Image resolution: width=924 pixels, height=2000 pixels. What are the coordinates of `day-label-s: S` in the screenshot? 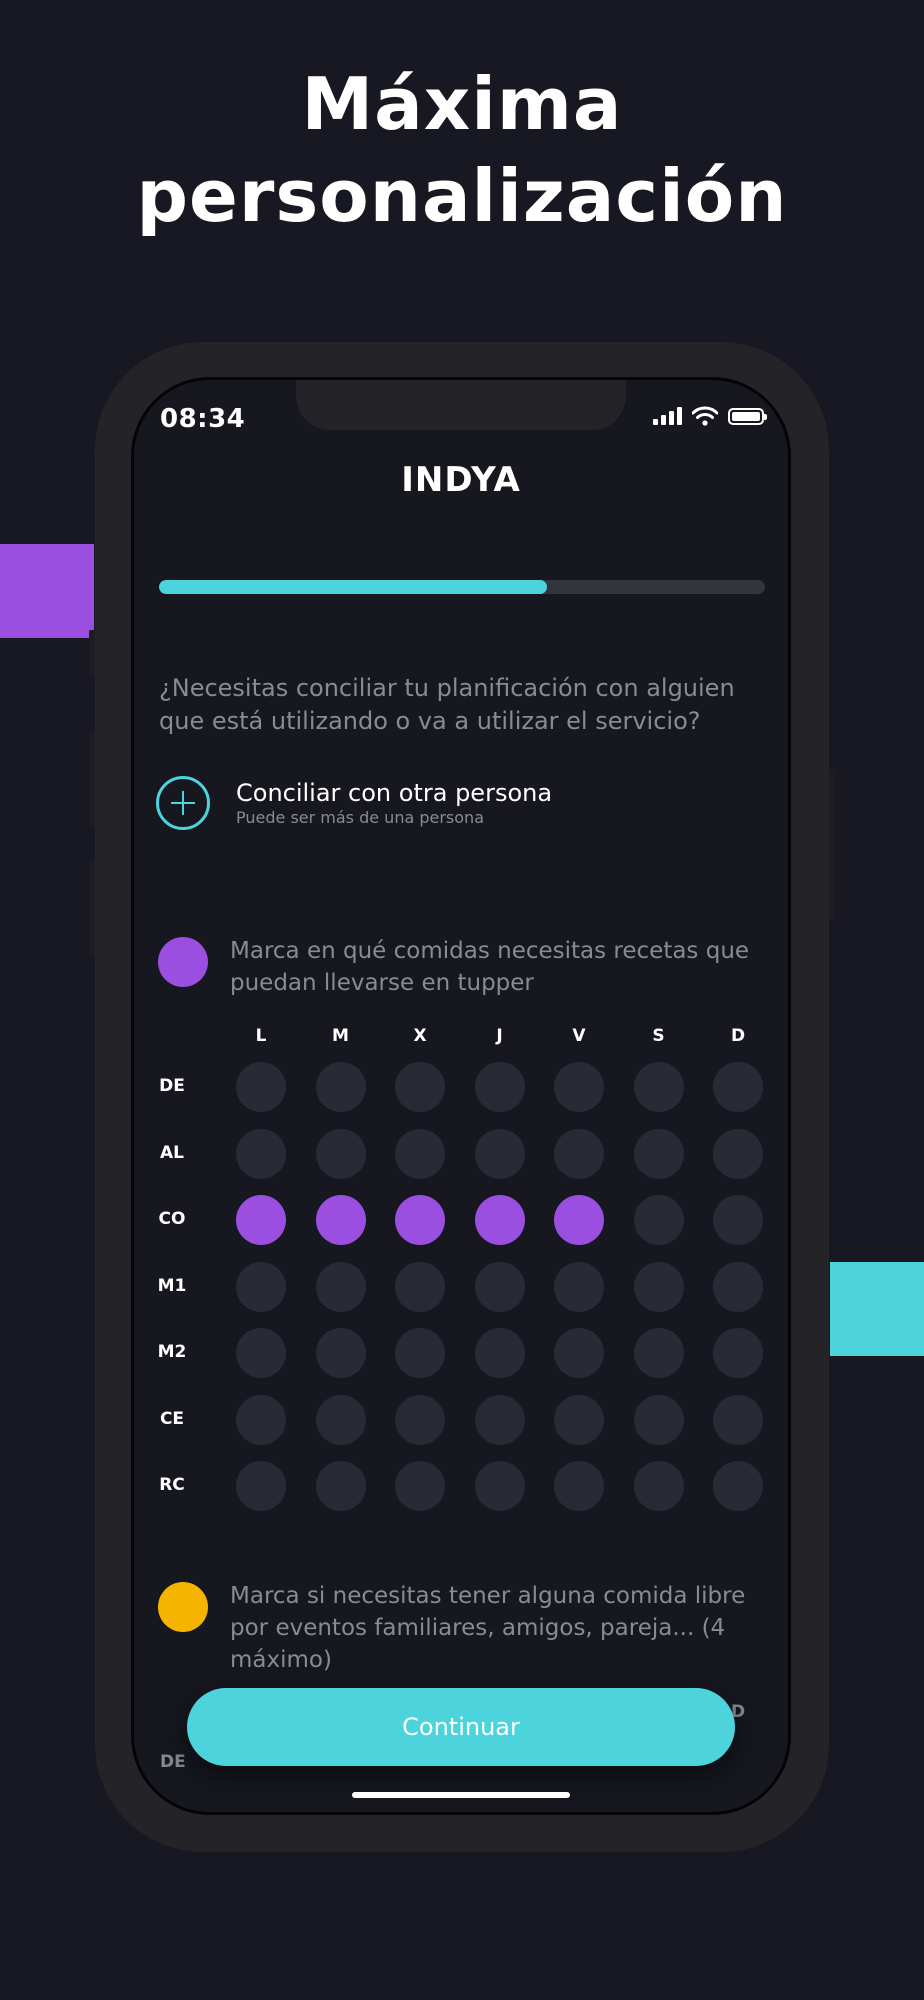 It's located at (658, 1036).